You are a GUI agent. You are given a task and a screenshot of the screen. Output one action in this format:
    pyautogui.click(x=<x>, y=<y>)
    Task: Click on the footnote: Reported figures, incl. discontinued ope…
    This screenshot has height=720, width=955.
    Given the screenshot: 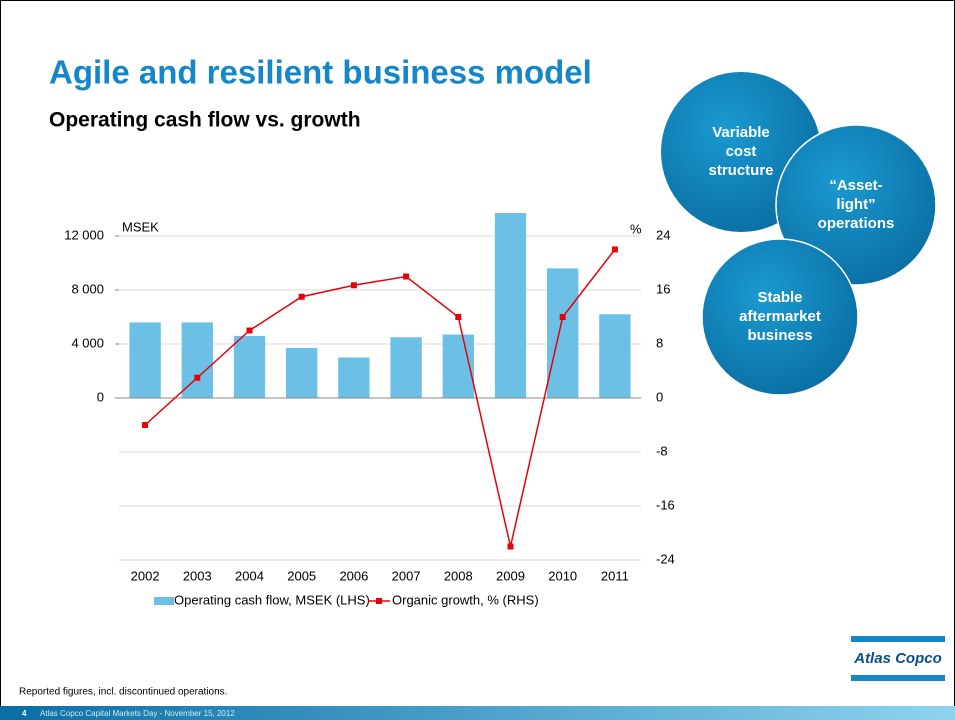 What is the action you would take?
    pyautogui.click(x=123, y=692)
    